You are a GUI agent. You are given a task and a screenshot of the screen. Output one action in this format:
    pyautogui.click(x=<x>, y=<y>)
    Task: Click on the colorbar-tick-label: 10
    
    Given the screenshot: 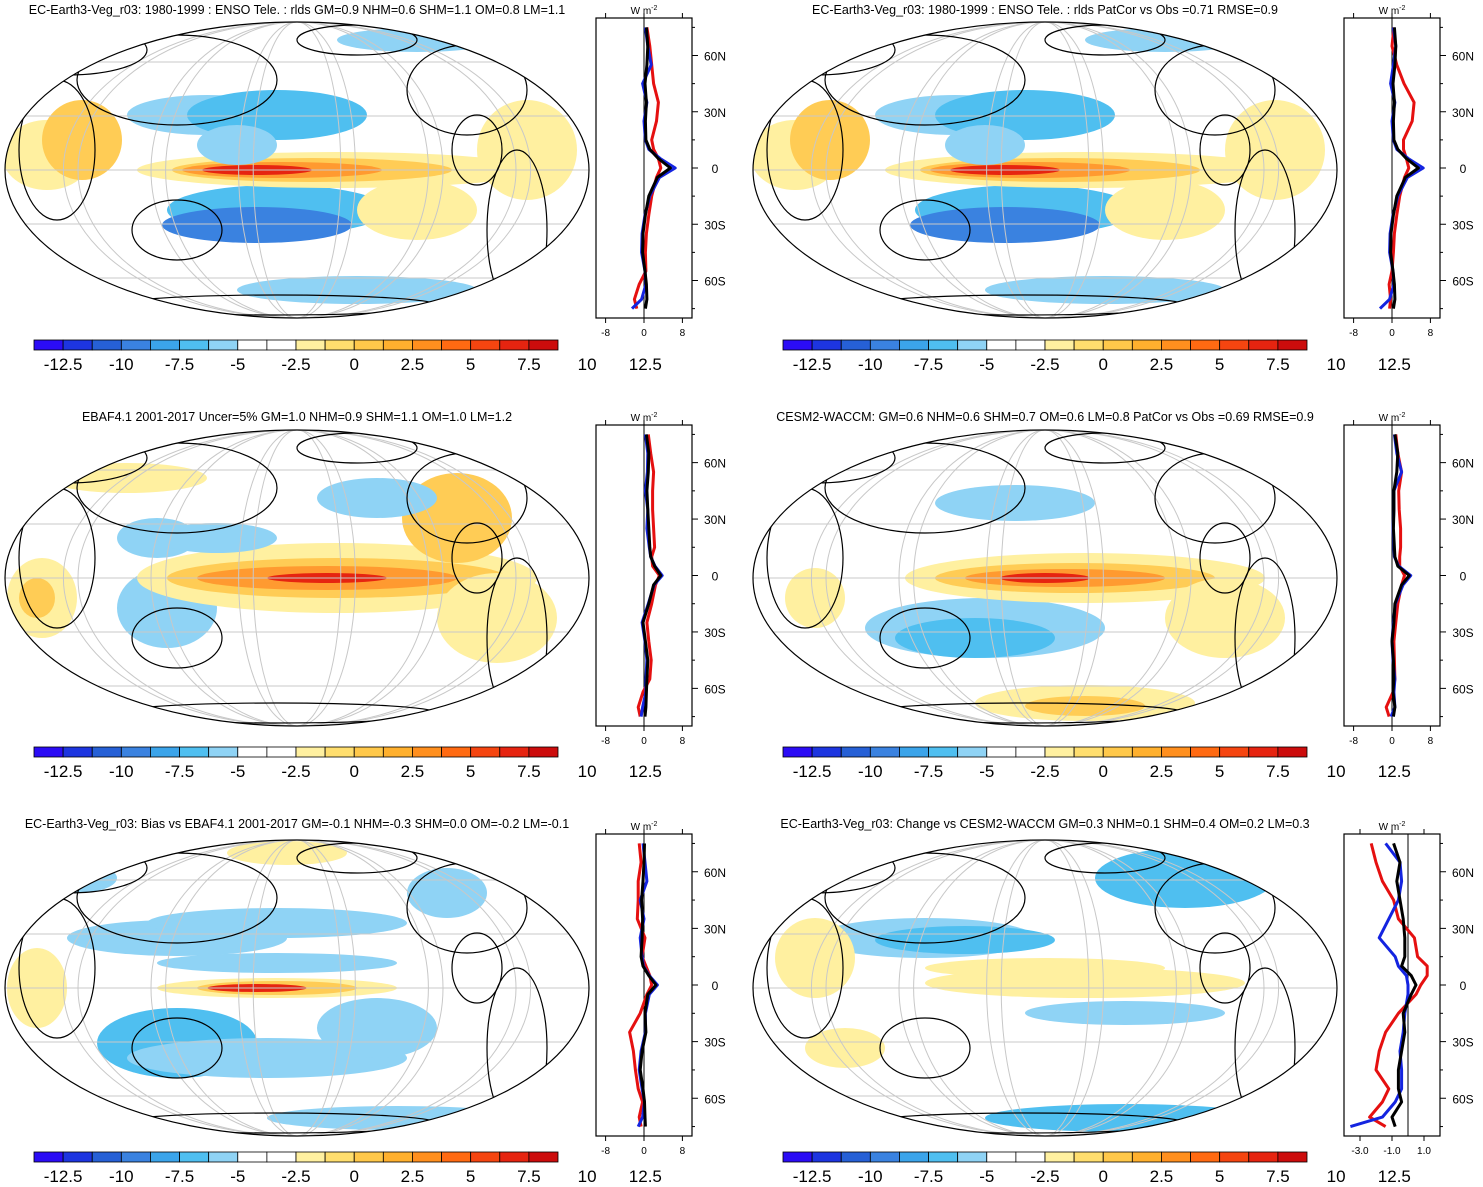 What is the action you would take?
    pyautogui.click(x=1336, y=771)
    